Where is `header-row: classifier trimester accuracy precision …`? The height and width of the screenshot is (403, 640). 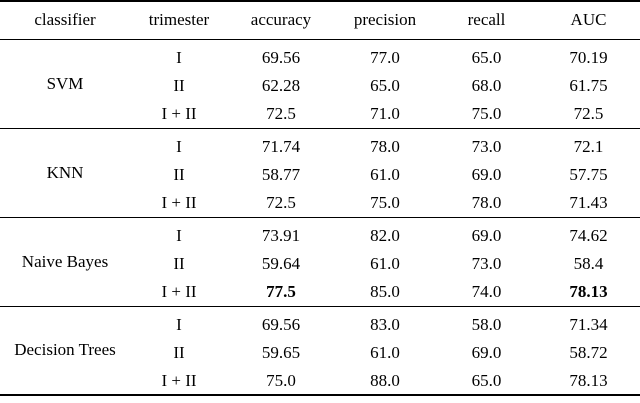
header-row: classifier trimester accuracy precision … is located at coordinates (320, 20).